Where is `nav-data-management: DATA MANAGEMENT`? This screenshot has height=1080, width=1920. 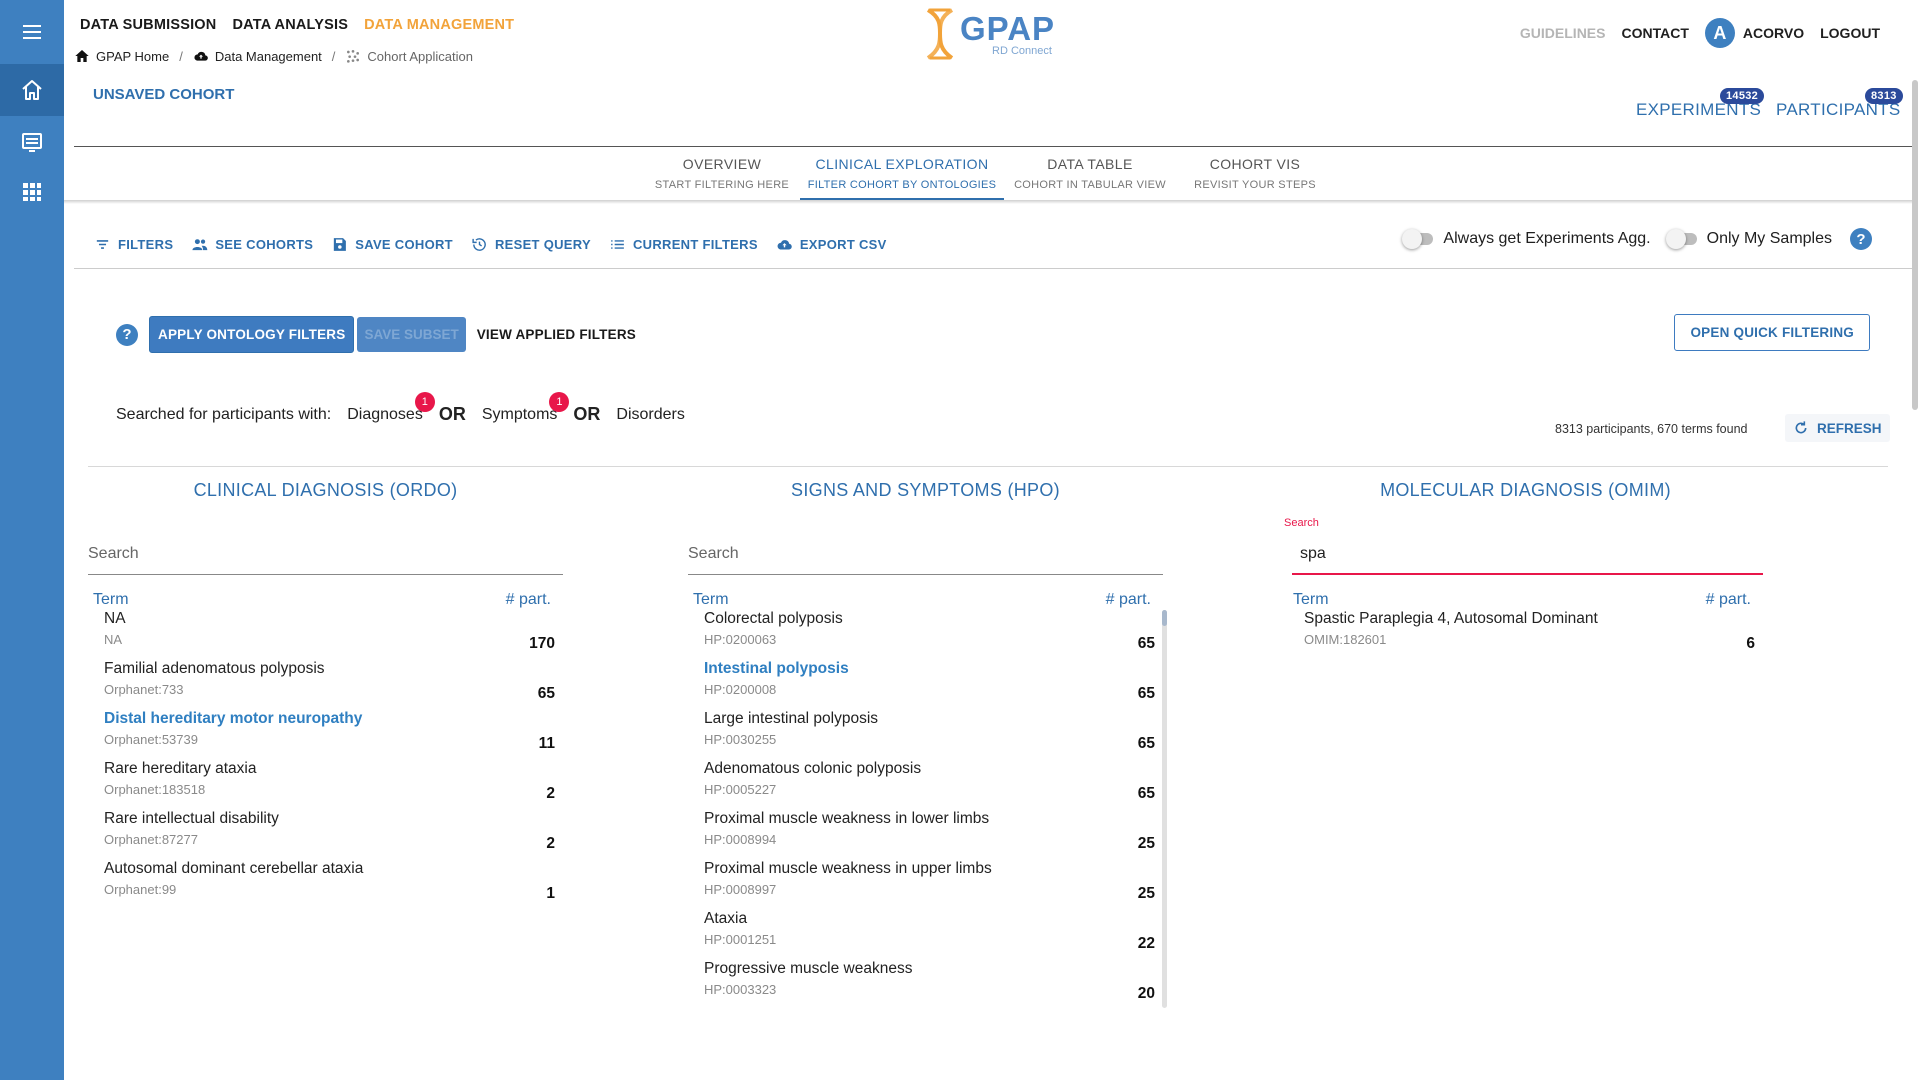 nav-data-management: DATA MANAGEMENT is located at coordinates (439, 25).